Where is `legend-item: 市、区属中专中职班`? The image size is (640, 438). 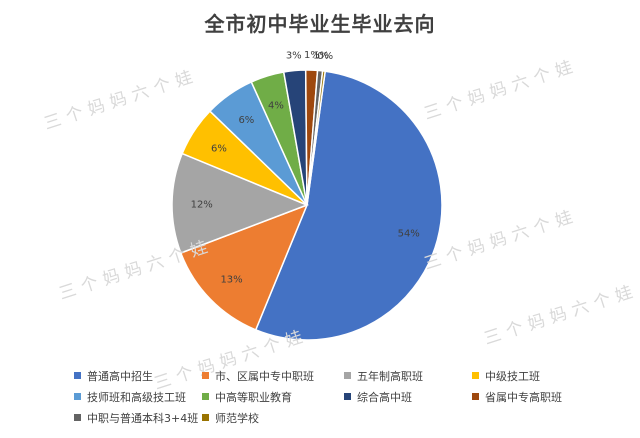
legend-item: 市、区属中专中职班 is located at coordinates (273, 375).